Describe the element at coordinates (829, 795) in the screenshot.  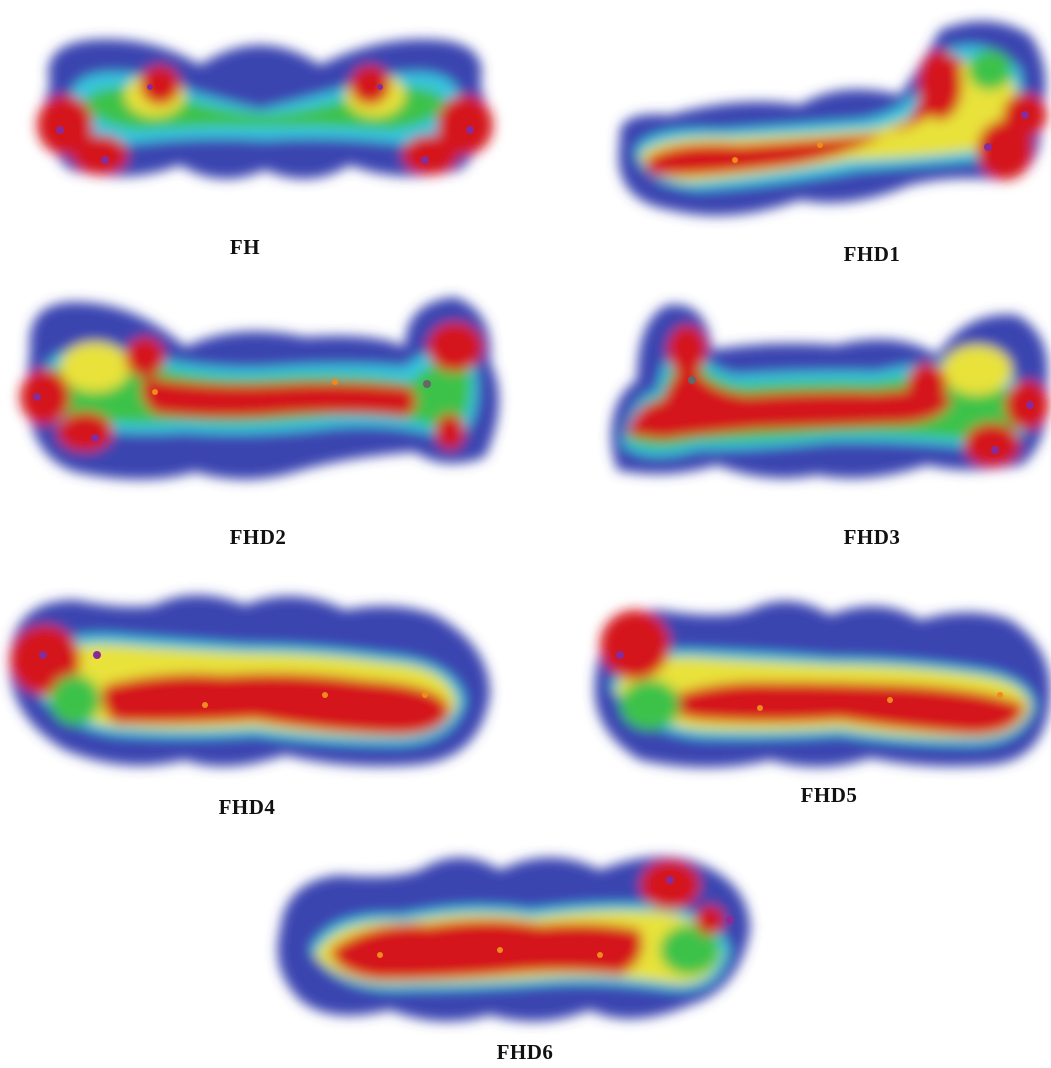
I see `panel-label-fhd5: FHD5` at that location.